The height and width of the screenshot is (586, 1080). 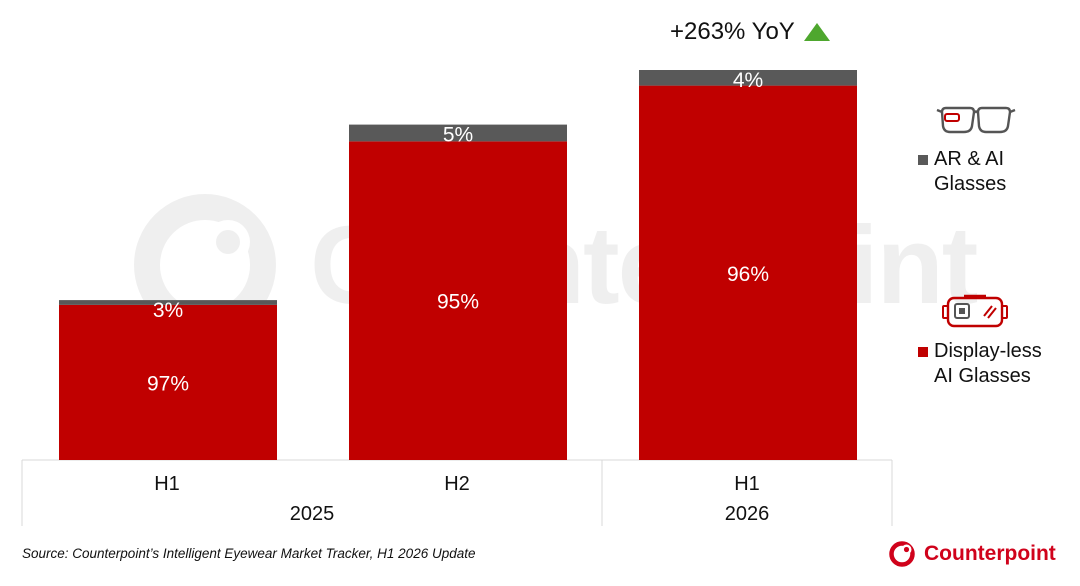 I want to click on legend-label-line2: AI Glasses, so click(x=982, y=376).